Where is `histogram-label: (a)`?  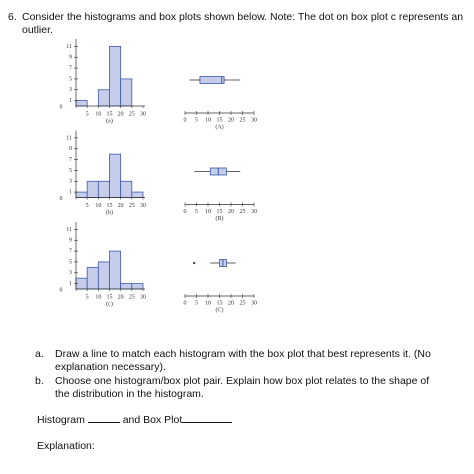
histogram-label: (a) is located at coordinates (109, 120).